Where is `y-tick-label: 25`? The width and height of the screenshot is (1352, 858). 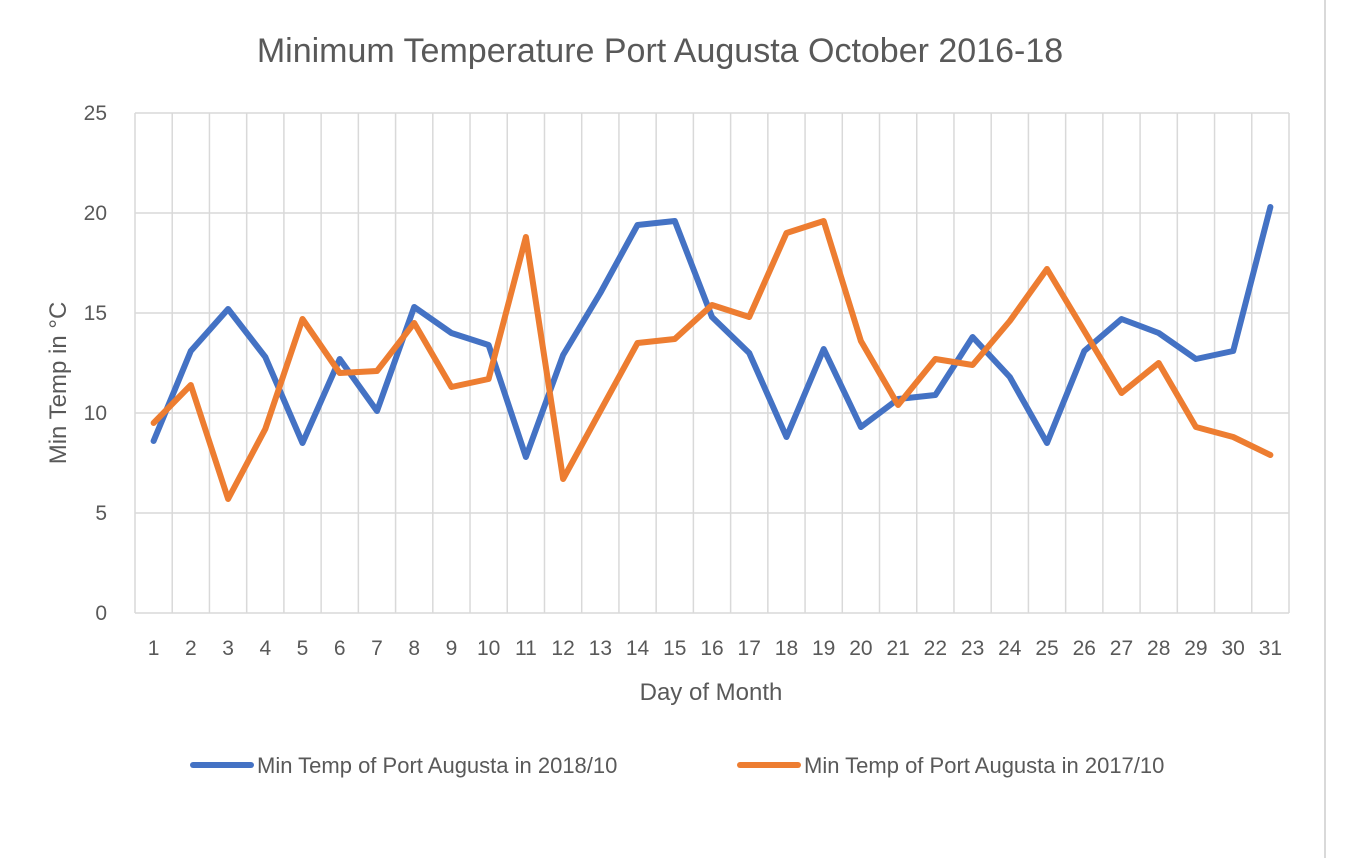
y-tick-label: 25 is located at coordinates (95, 113).